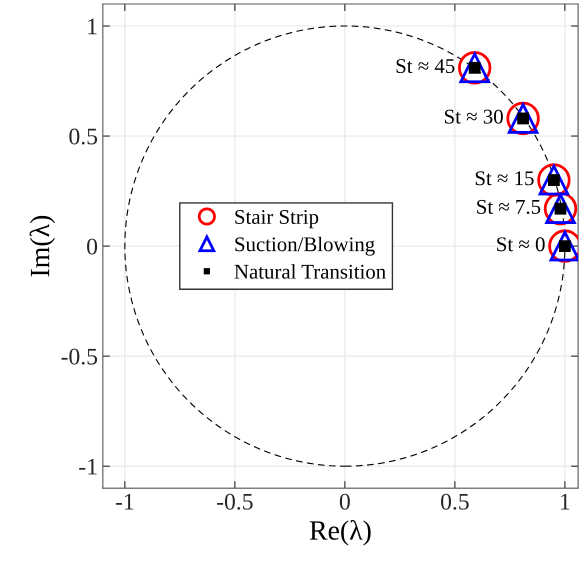 This screenshot has width=581, height=571. Describe the element at coordinates (88, 466) in the screenshot. I see `y-tick-label: -1` at that location.